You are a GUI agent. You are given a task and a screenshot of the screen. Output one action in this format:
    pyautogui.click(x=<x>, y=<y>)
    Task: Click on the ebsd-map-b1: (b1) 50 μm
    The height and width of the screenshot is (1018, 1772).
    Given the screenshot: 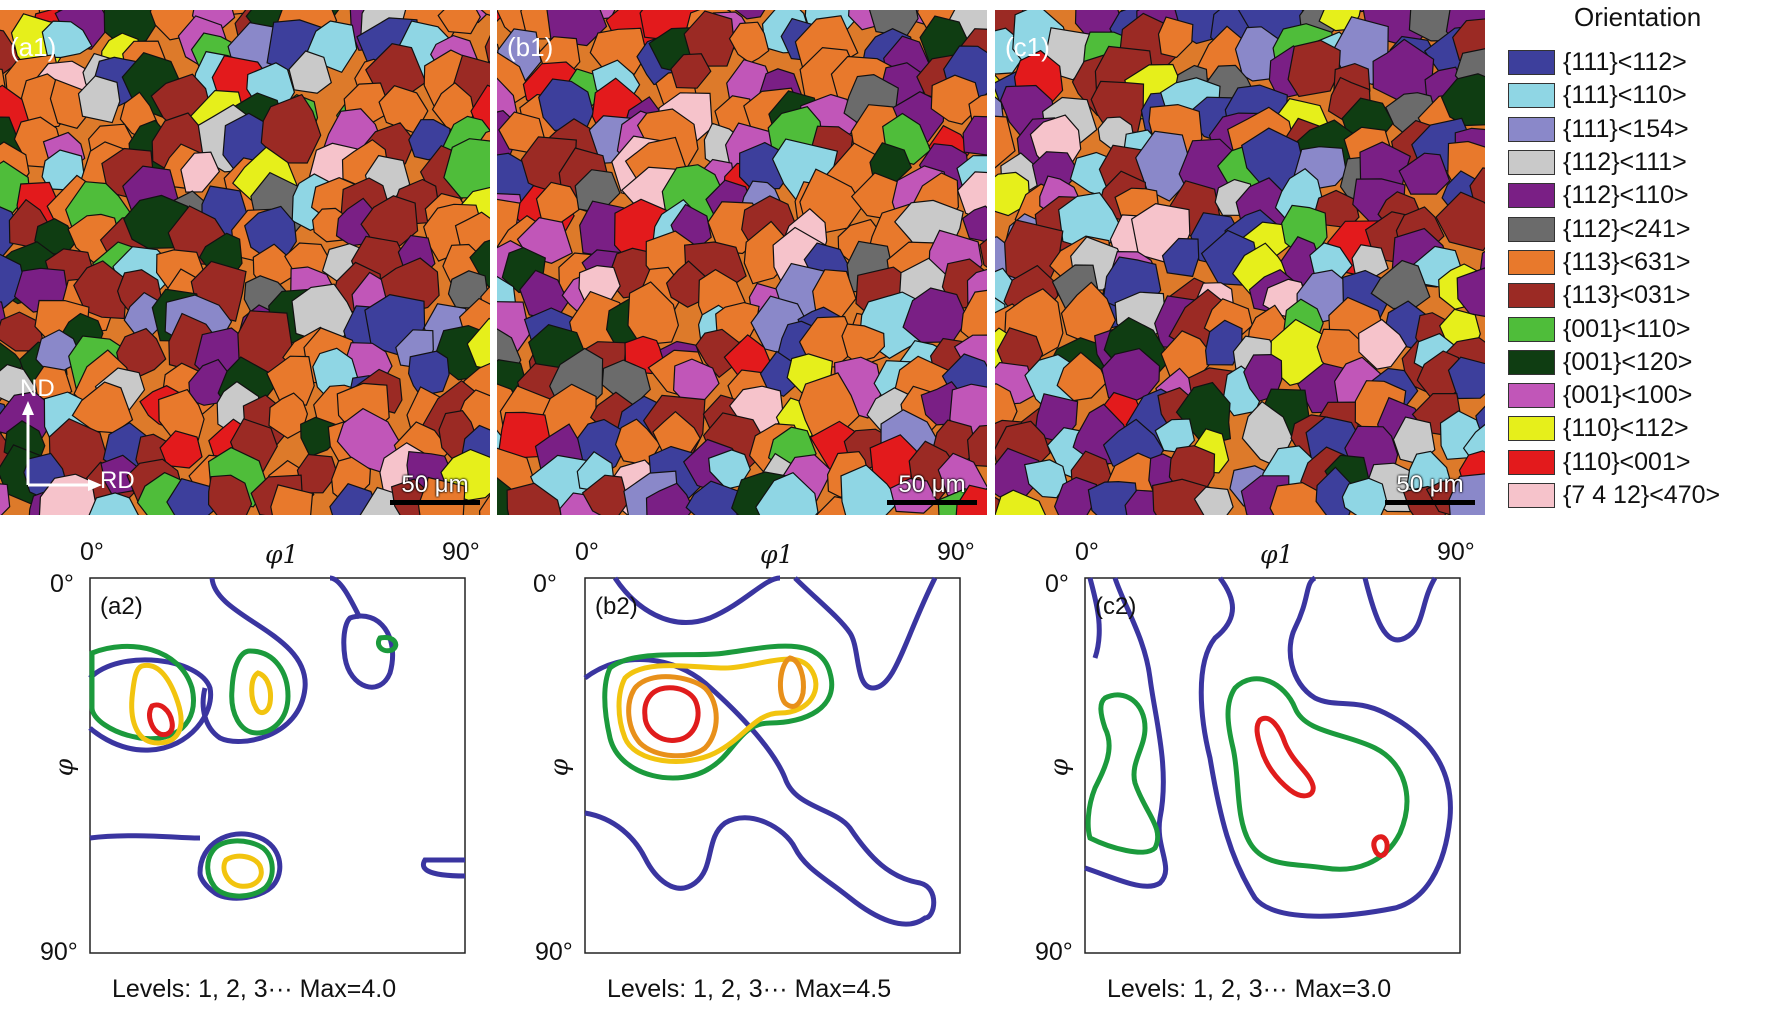 What is the action you would take?
    pyautogui.click(x=742, y=262)
    